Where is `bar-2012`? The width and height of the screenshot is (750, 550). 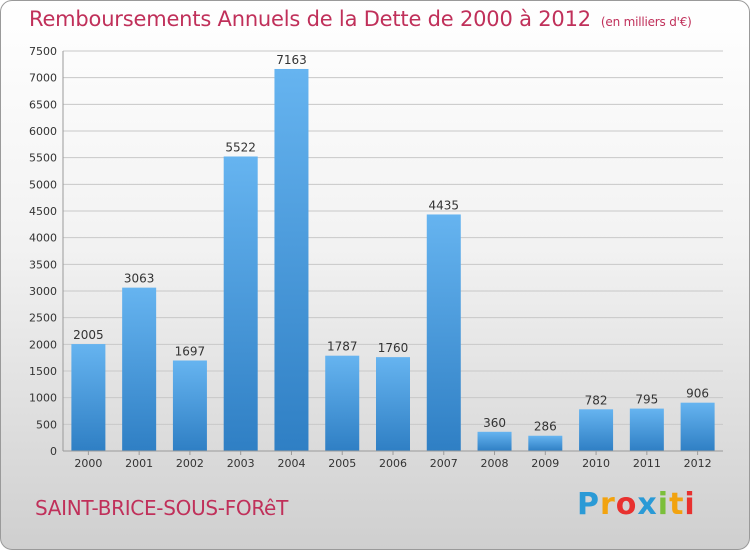 bar-2012 is located at coordinates (697, 426).